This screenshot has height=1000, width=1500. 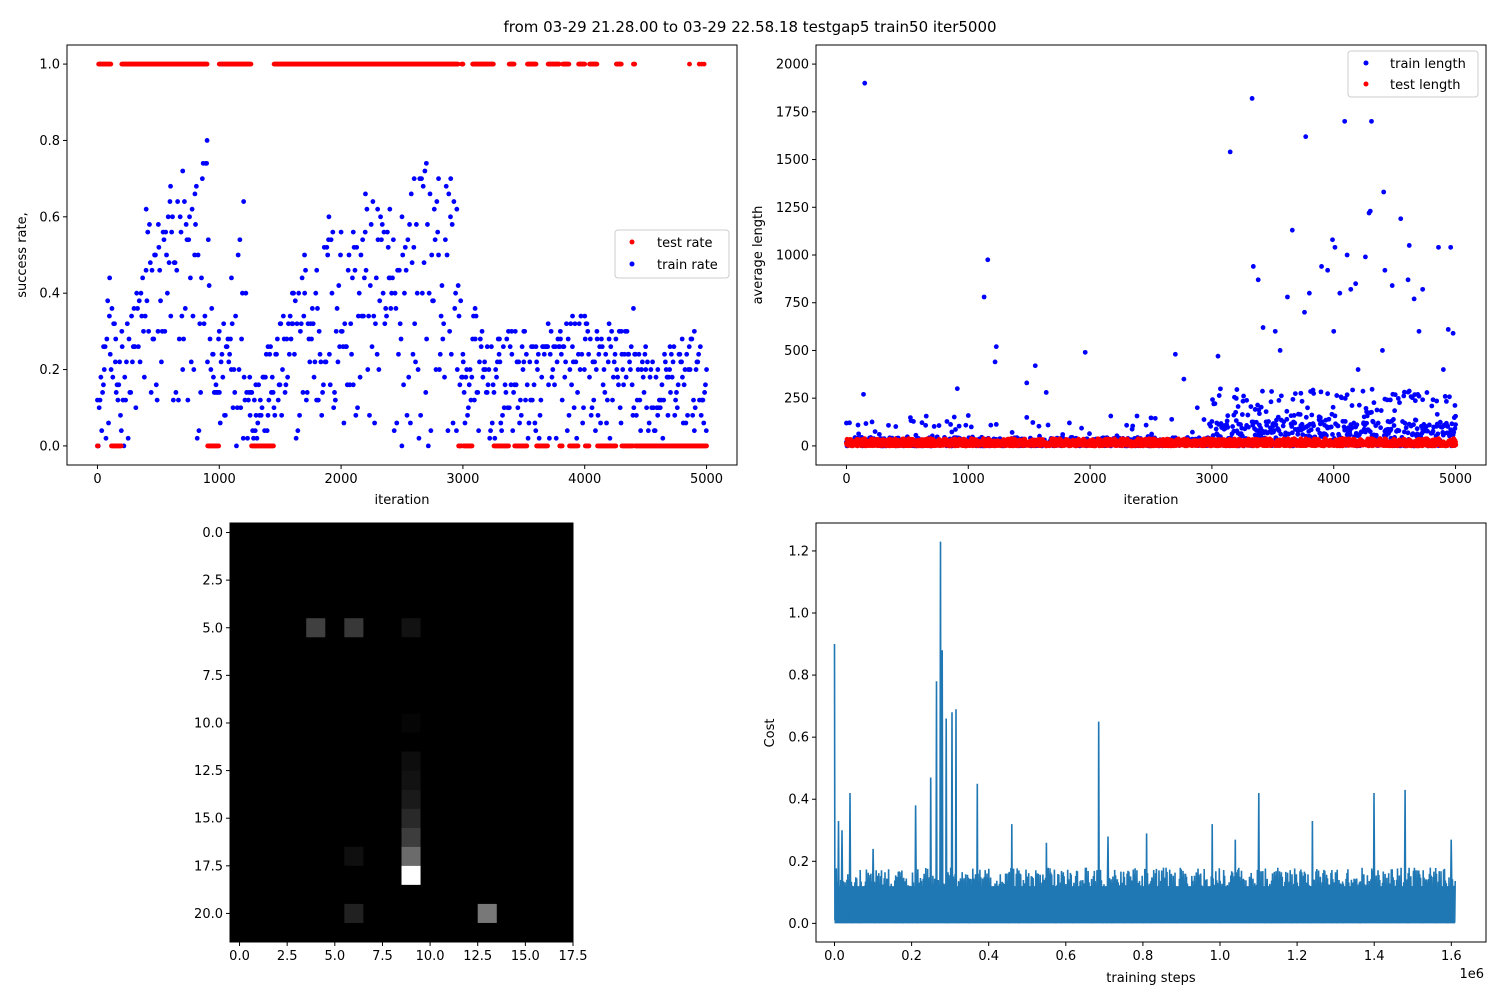 What do you see at coordinates (706, 479) in the screenshot?
I see `success-rate-x-tick-label: 5000` at bounding box center [706, 479].